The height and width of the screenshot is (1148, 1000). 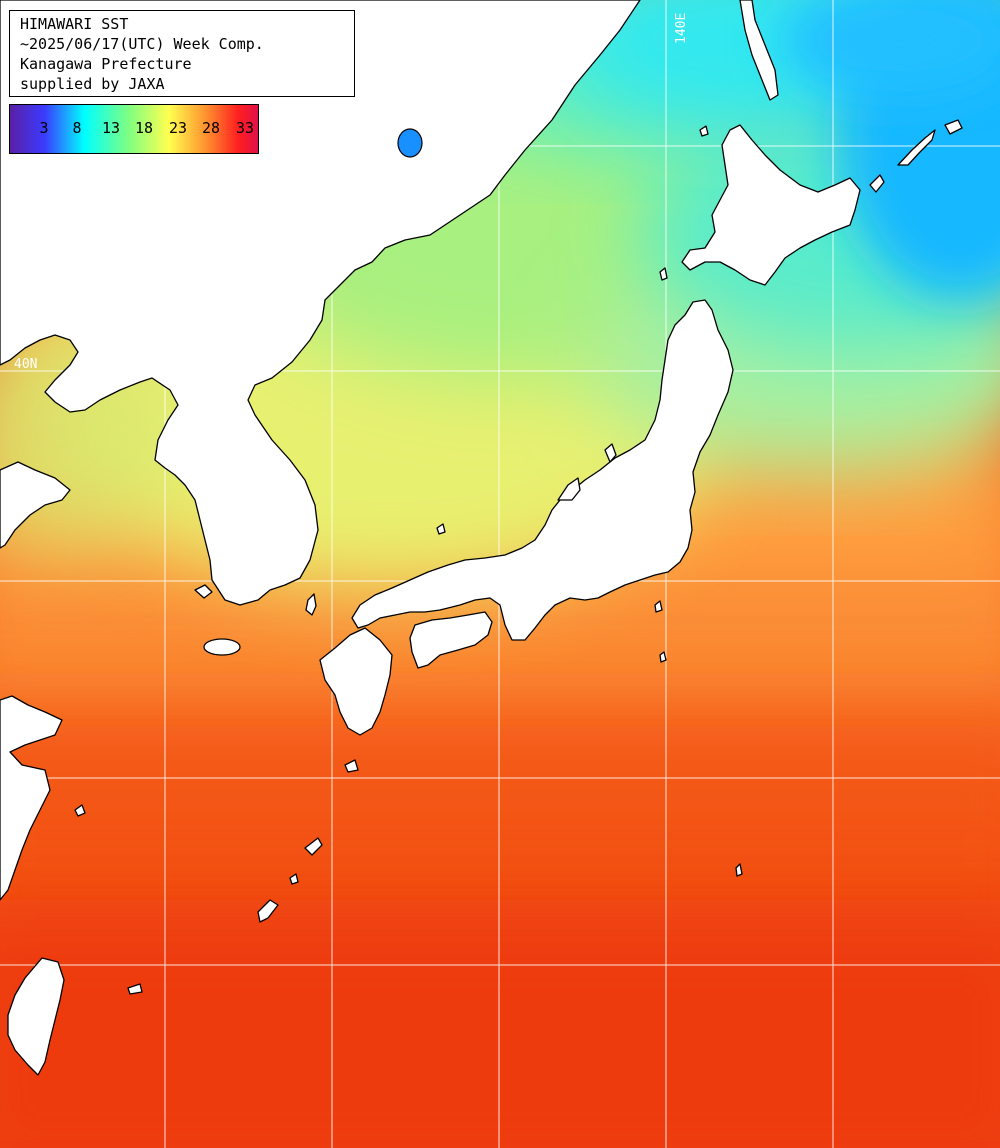 I want to click on landmass-china-island, so click(x=80, y=810).